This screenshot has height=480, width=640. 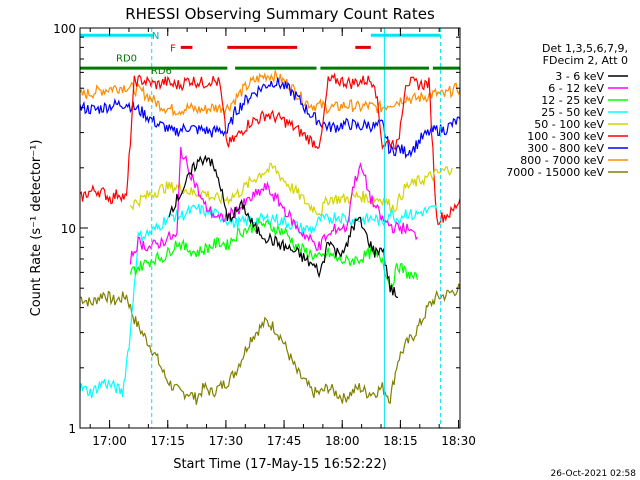 What do you see at coordinates (72, 429) in the screenshot?
I see `y-tick-label: 1` at bounding box center [72, 429].